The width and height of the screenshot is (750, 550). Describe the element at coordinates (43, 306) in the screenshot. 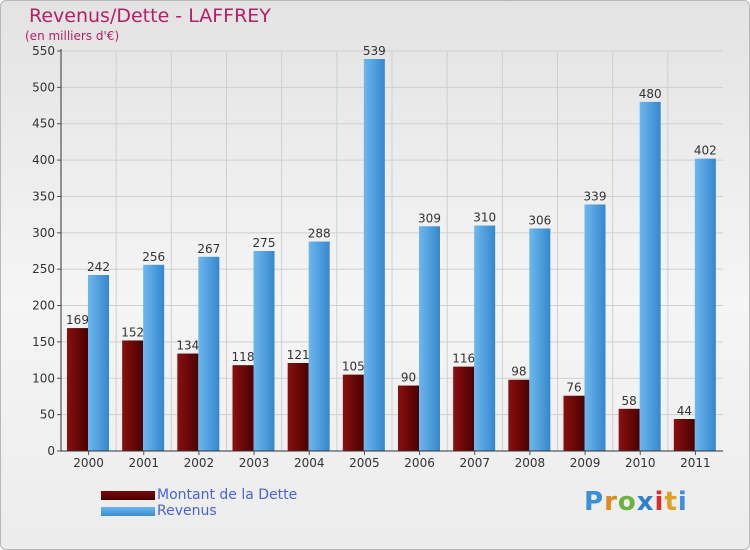

I see `y-tick-label: 200` at that location.